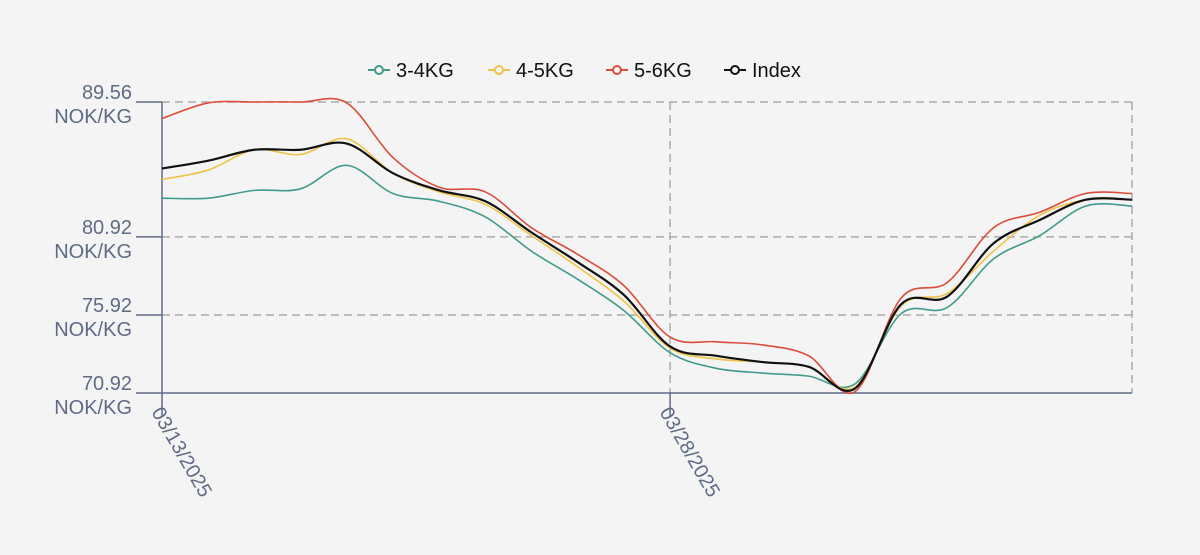 The width and height of the screenshot is (1200, 555). I want to click on x-tick-label: 03/28/2025, so click(689, 452).